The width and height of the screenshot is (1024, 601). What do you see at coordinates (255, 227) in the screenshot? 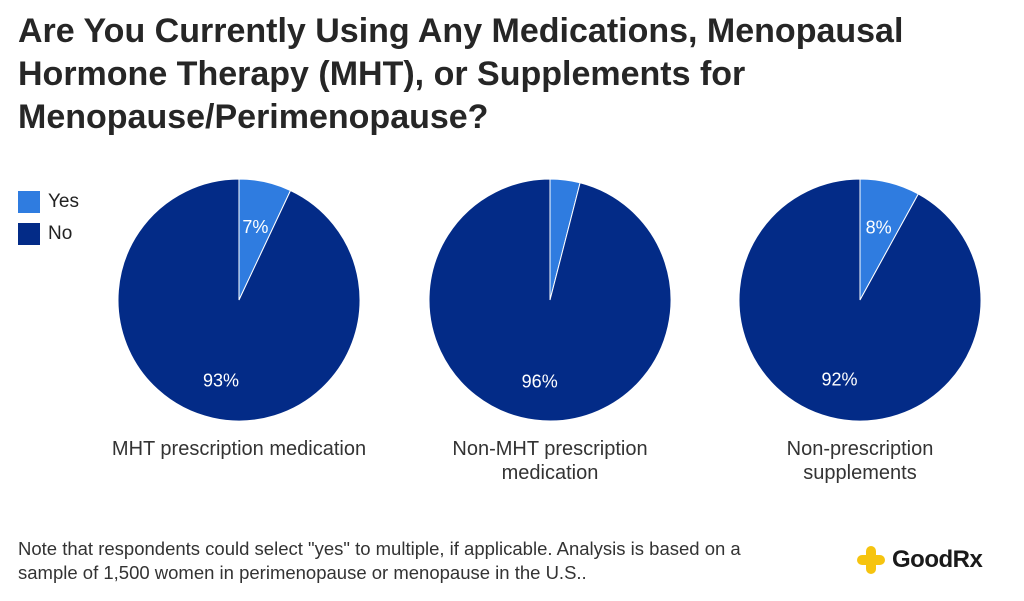
I see `pie-label-mht-yes: 7%` at bounding box center [255, 227].